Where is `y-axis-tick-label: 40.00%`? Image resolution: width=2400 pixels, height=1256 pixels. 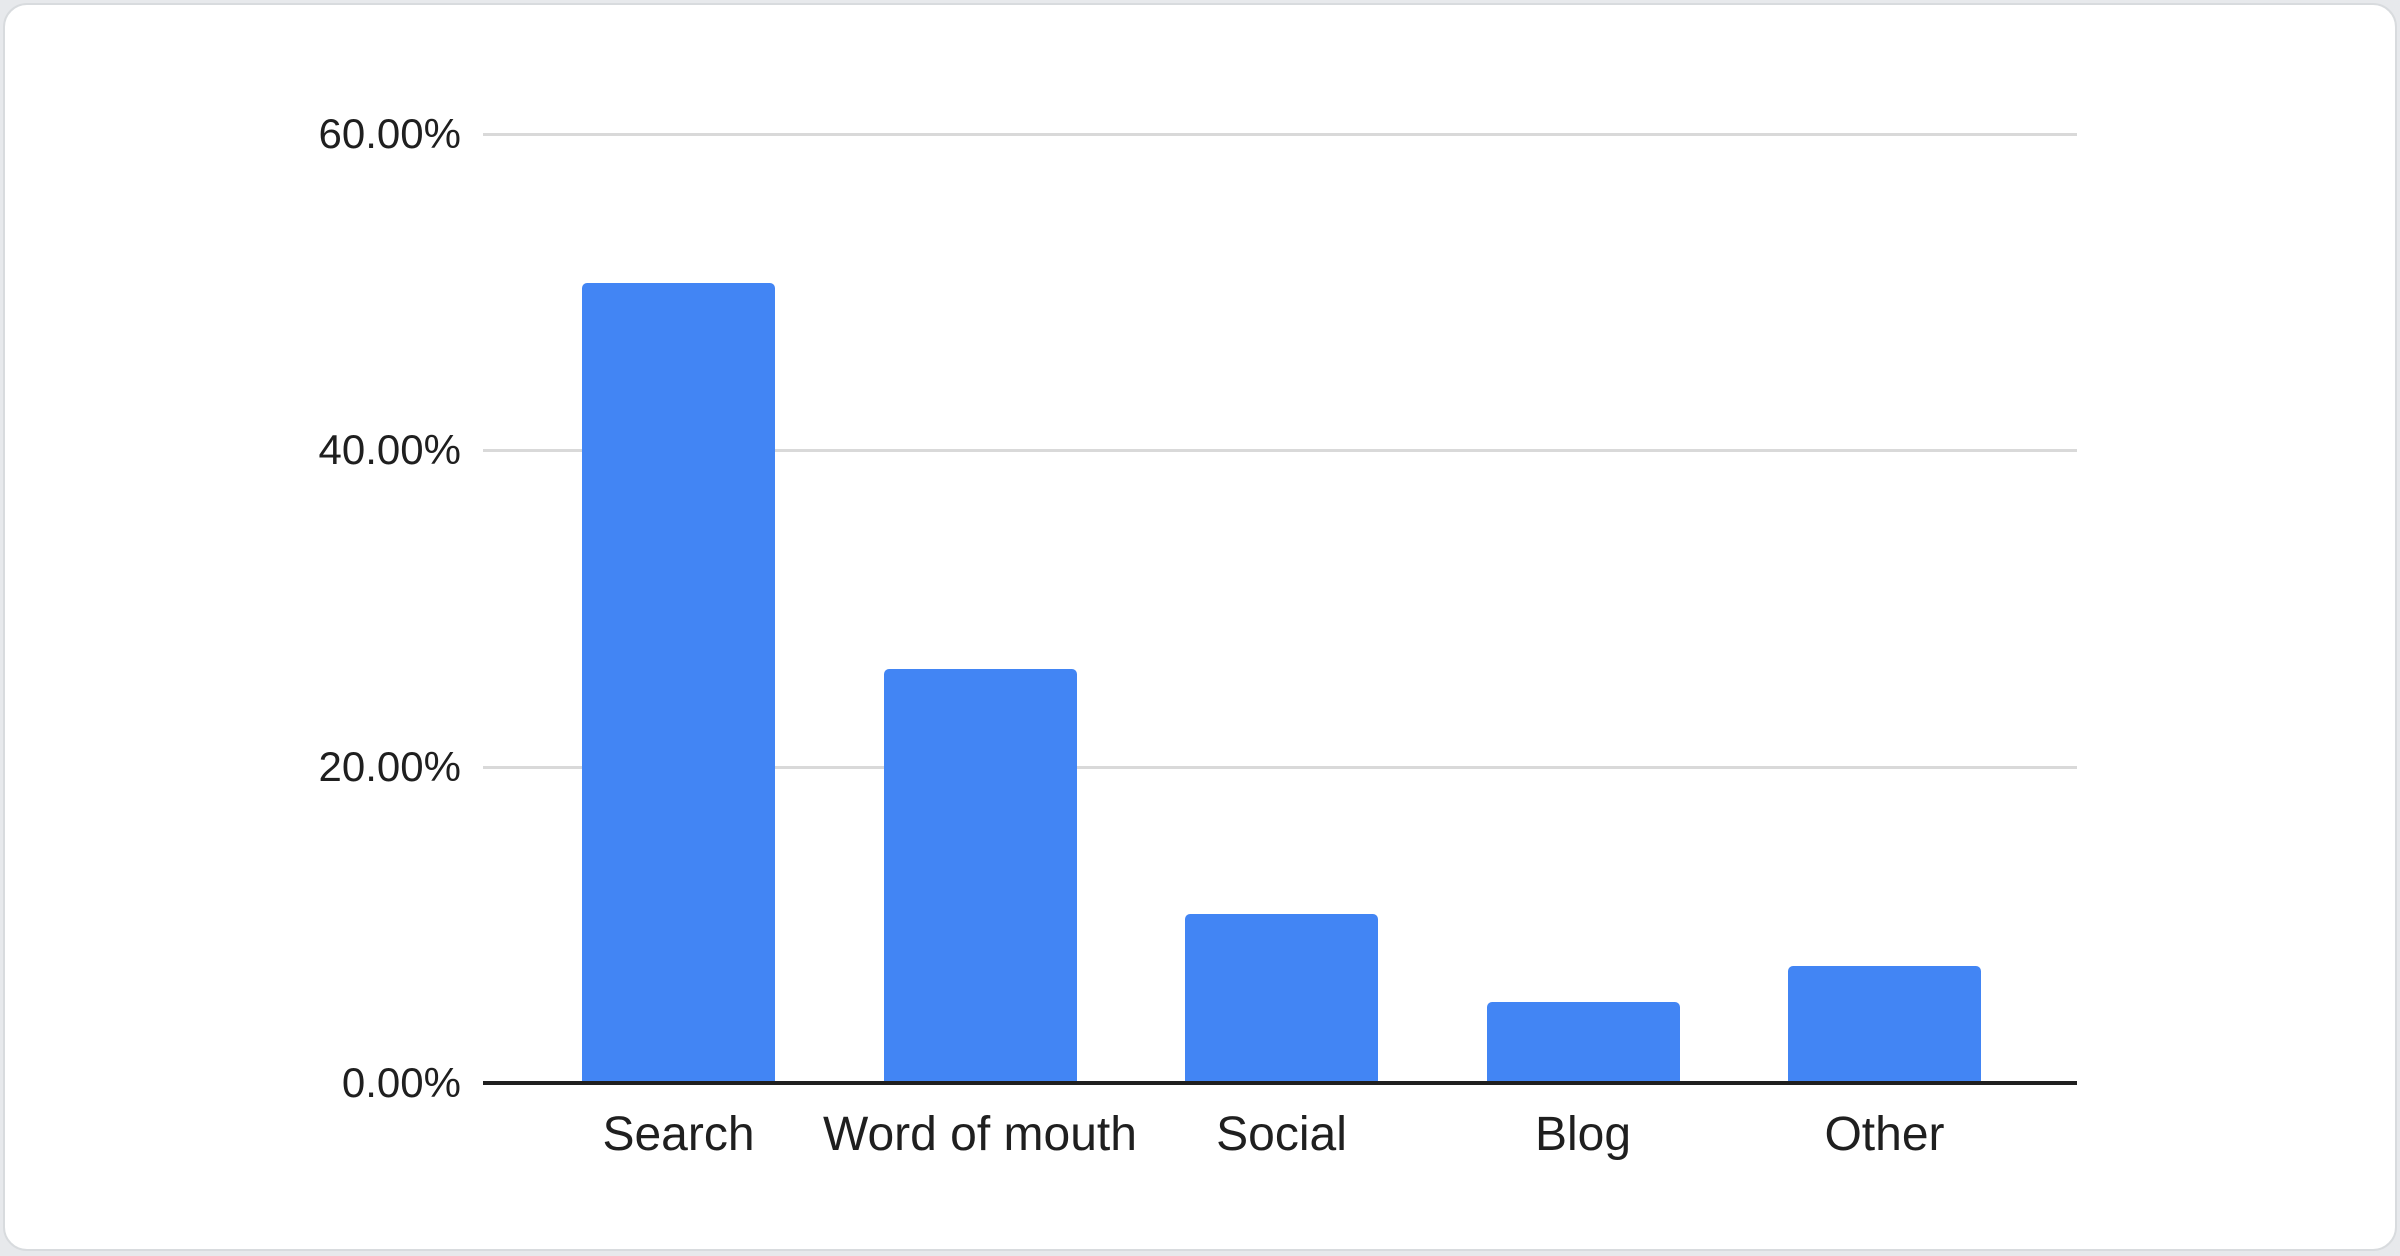
y-axis-tick-label: 40.00% is located at coordinates (389, 450).